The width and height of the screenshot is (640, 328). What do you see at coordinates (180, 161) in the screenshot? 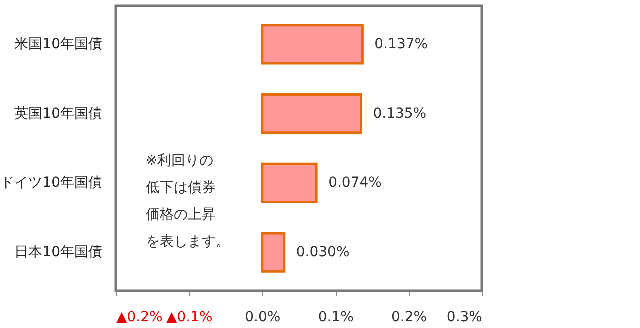
I see `annotation: ※利回りの` at bounding box center [180, 161].